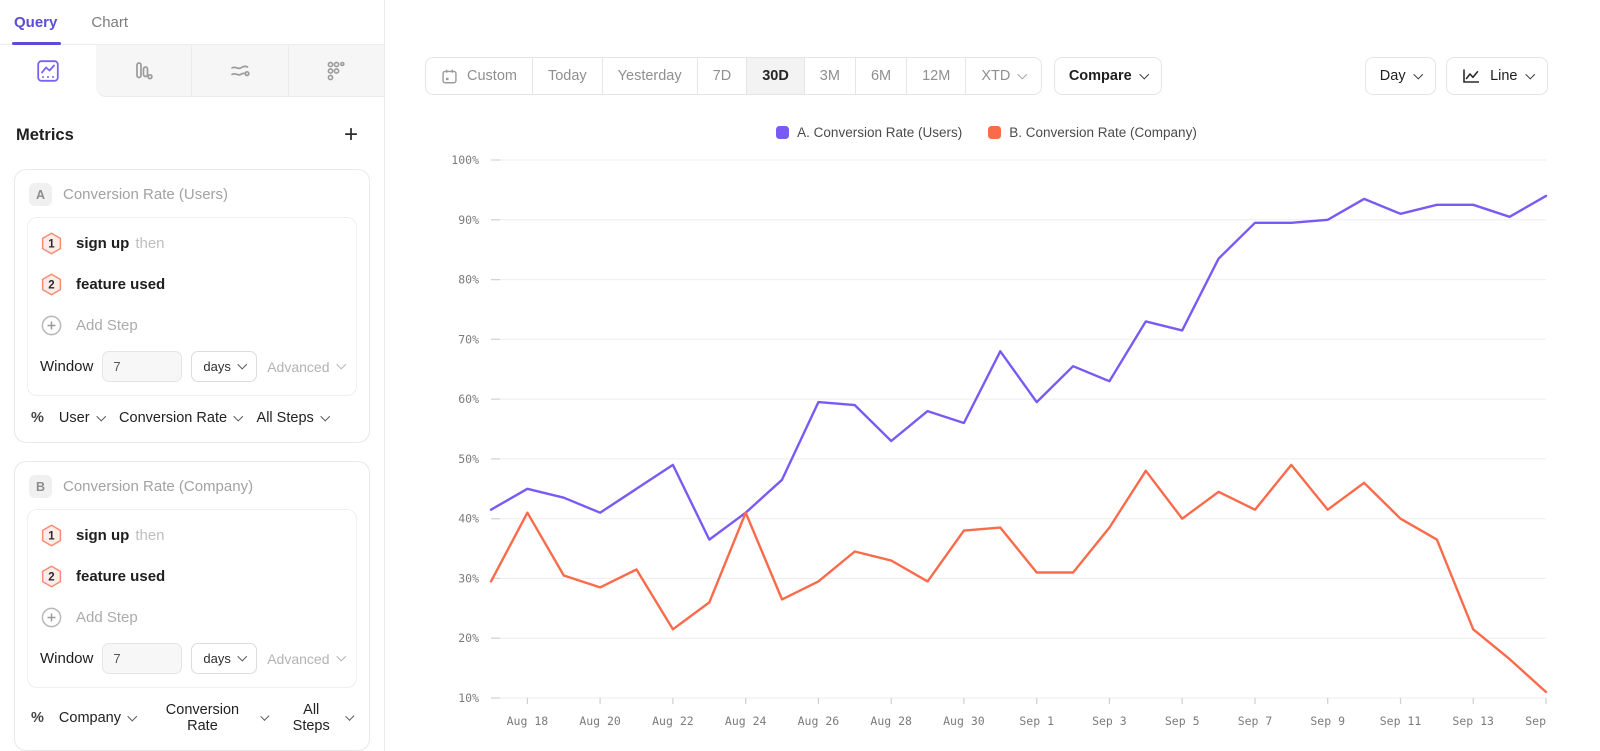 Image resolution: width=1600 pixels, height=751 pixels. I want to click on chart-type-bar-button, so click(143, 71).